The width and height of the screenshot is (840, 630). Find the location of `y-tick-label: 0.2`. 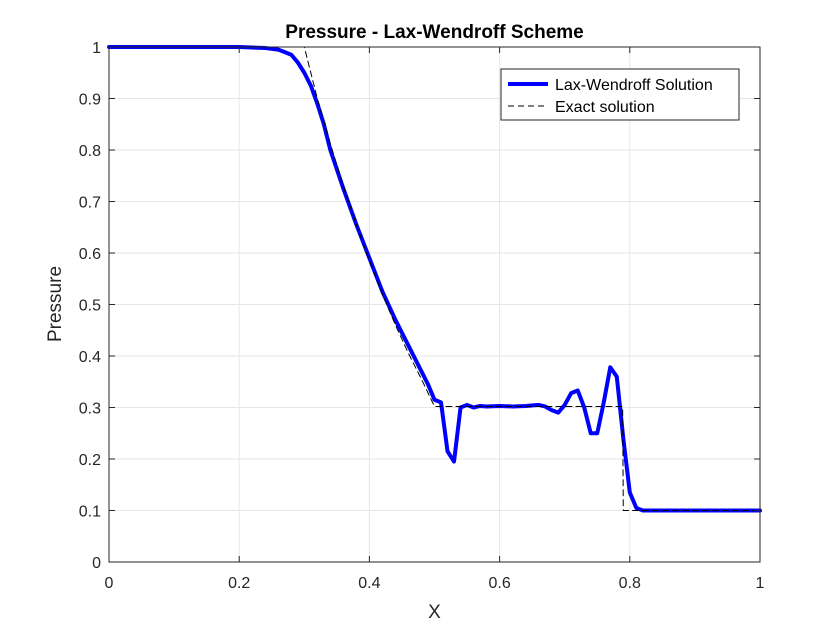

y-tick-label: 0.2 is located at coordinates (90, 460).